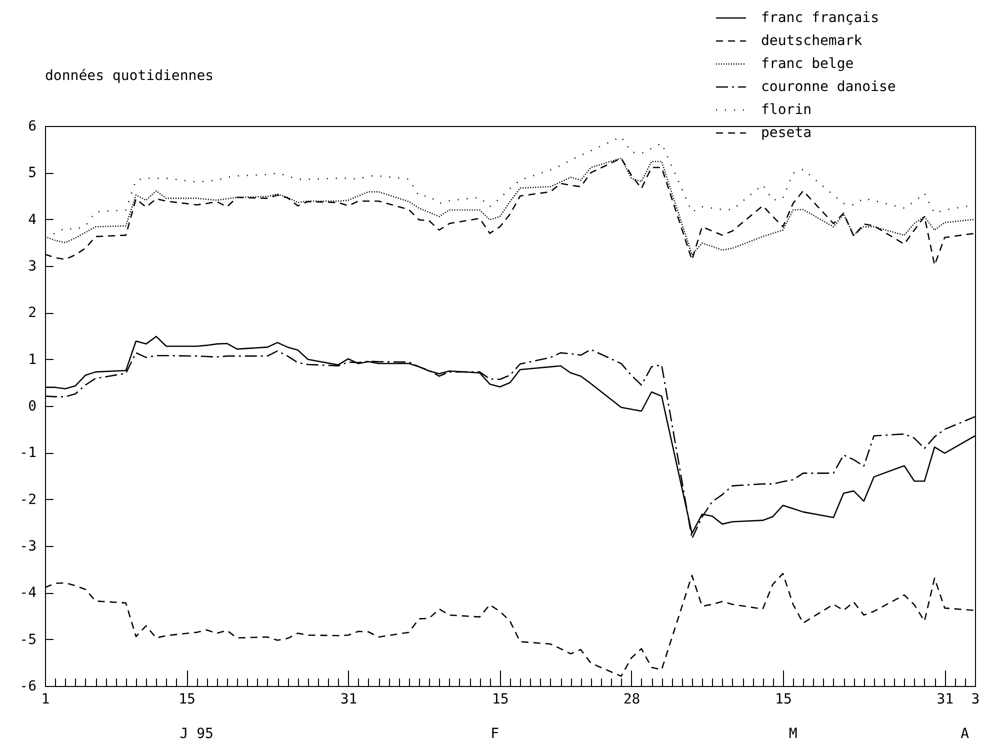 Image resolution: width=984 pixels, height=747 pixels. I want to click on y-tick-label: 6, so click(32, 126).